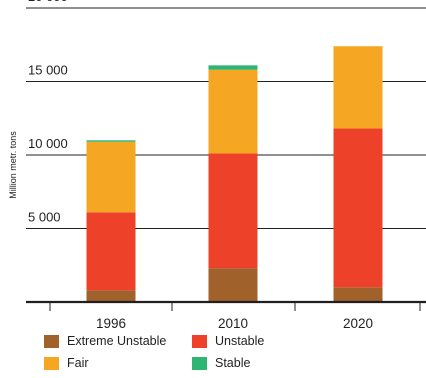 The height and width of the screenshot is (378, 426). I want to click on y-tick-label: 10 000, so click(48, 143).